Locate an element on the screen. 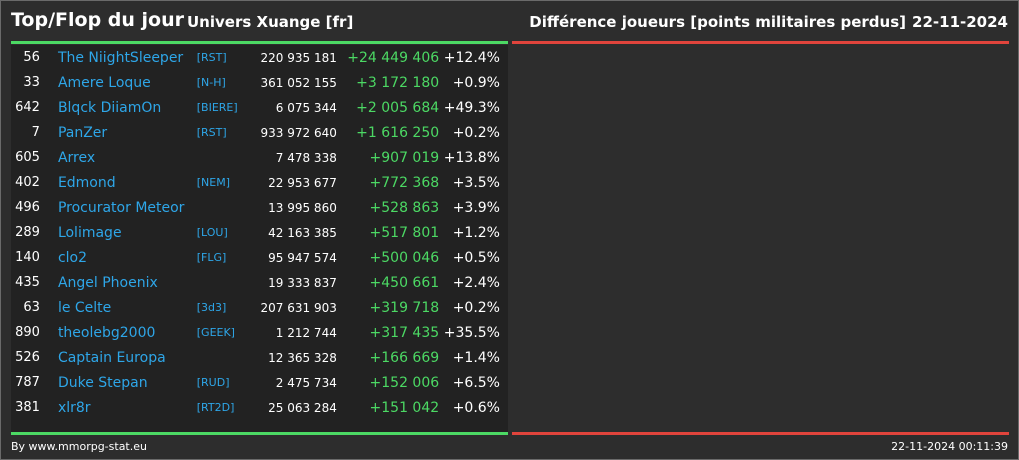  table-row: 381 xlr8r [RT2D] 25 063 284 +151 042 +0.6% is located at coordinates (259, 407).